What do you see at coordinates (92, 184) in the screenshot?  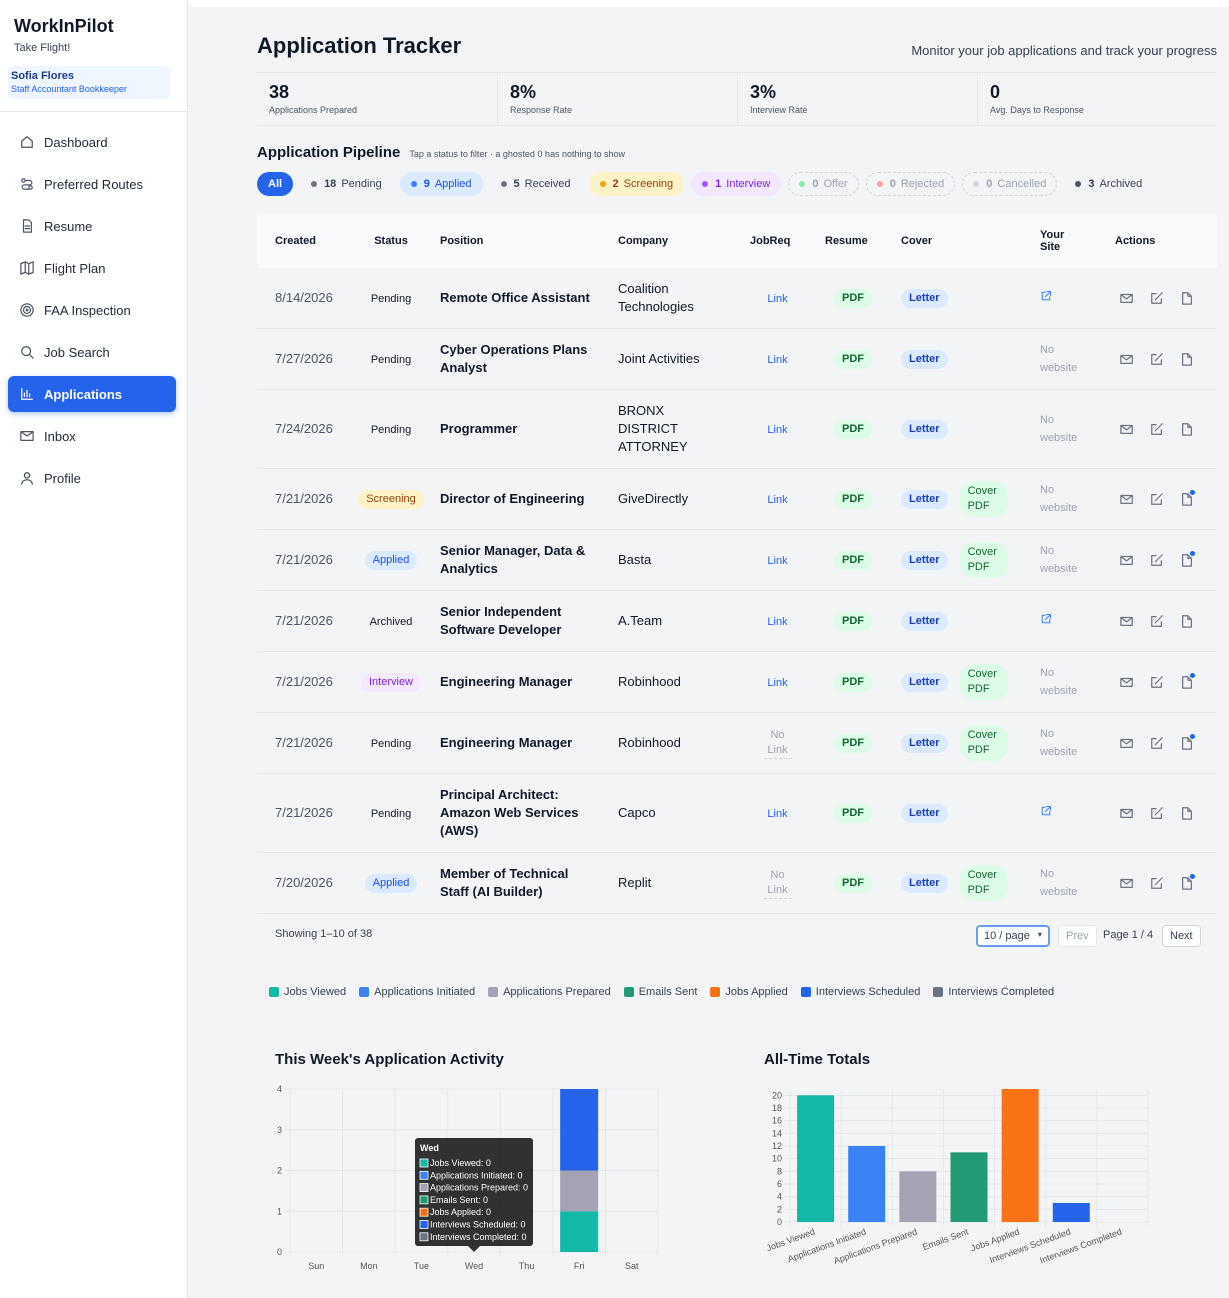 I see `nav-item: Preferred Routes` at bounding box center [92, 184].